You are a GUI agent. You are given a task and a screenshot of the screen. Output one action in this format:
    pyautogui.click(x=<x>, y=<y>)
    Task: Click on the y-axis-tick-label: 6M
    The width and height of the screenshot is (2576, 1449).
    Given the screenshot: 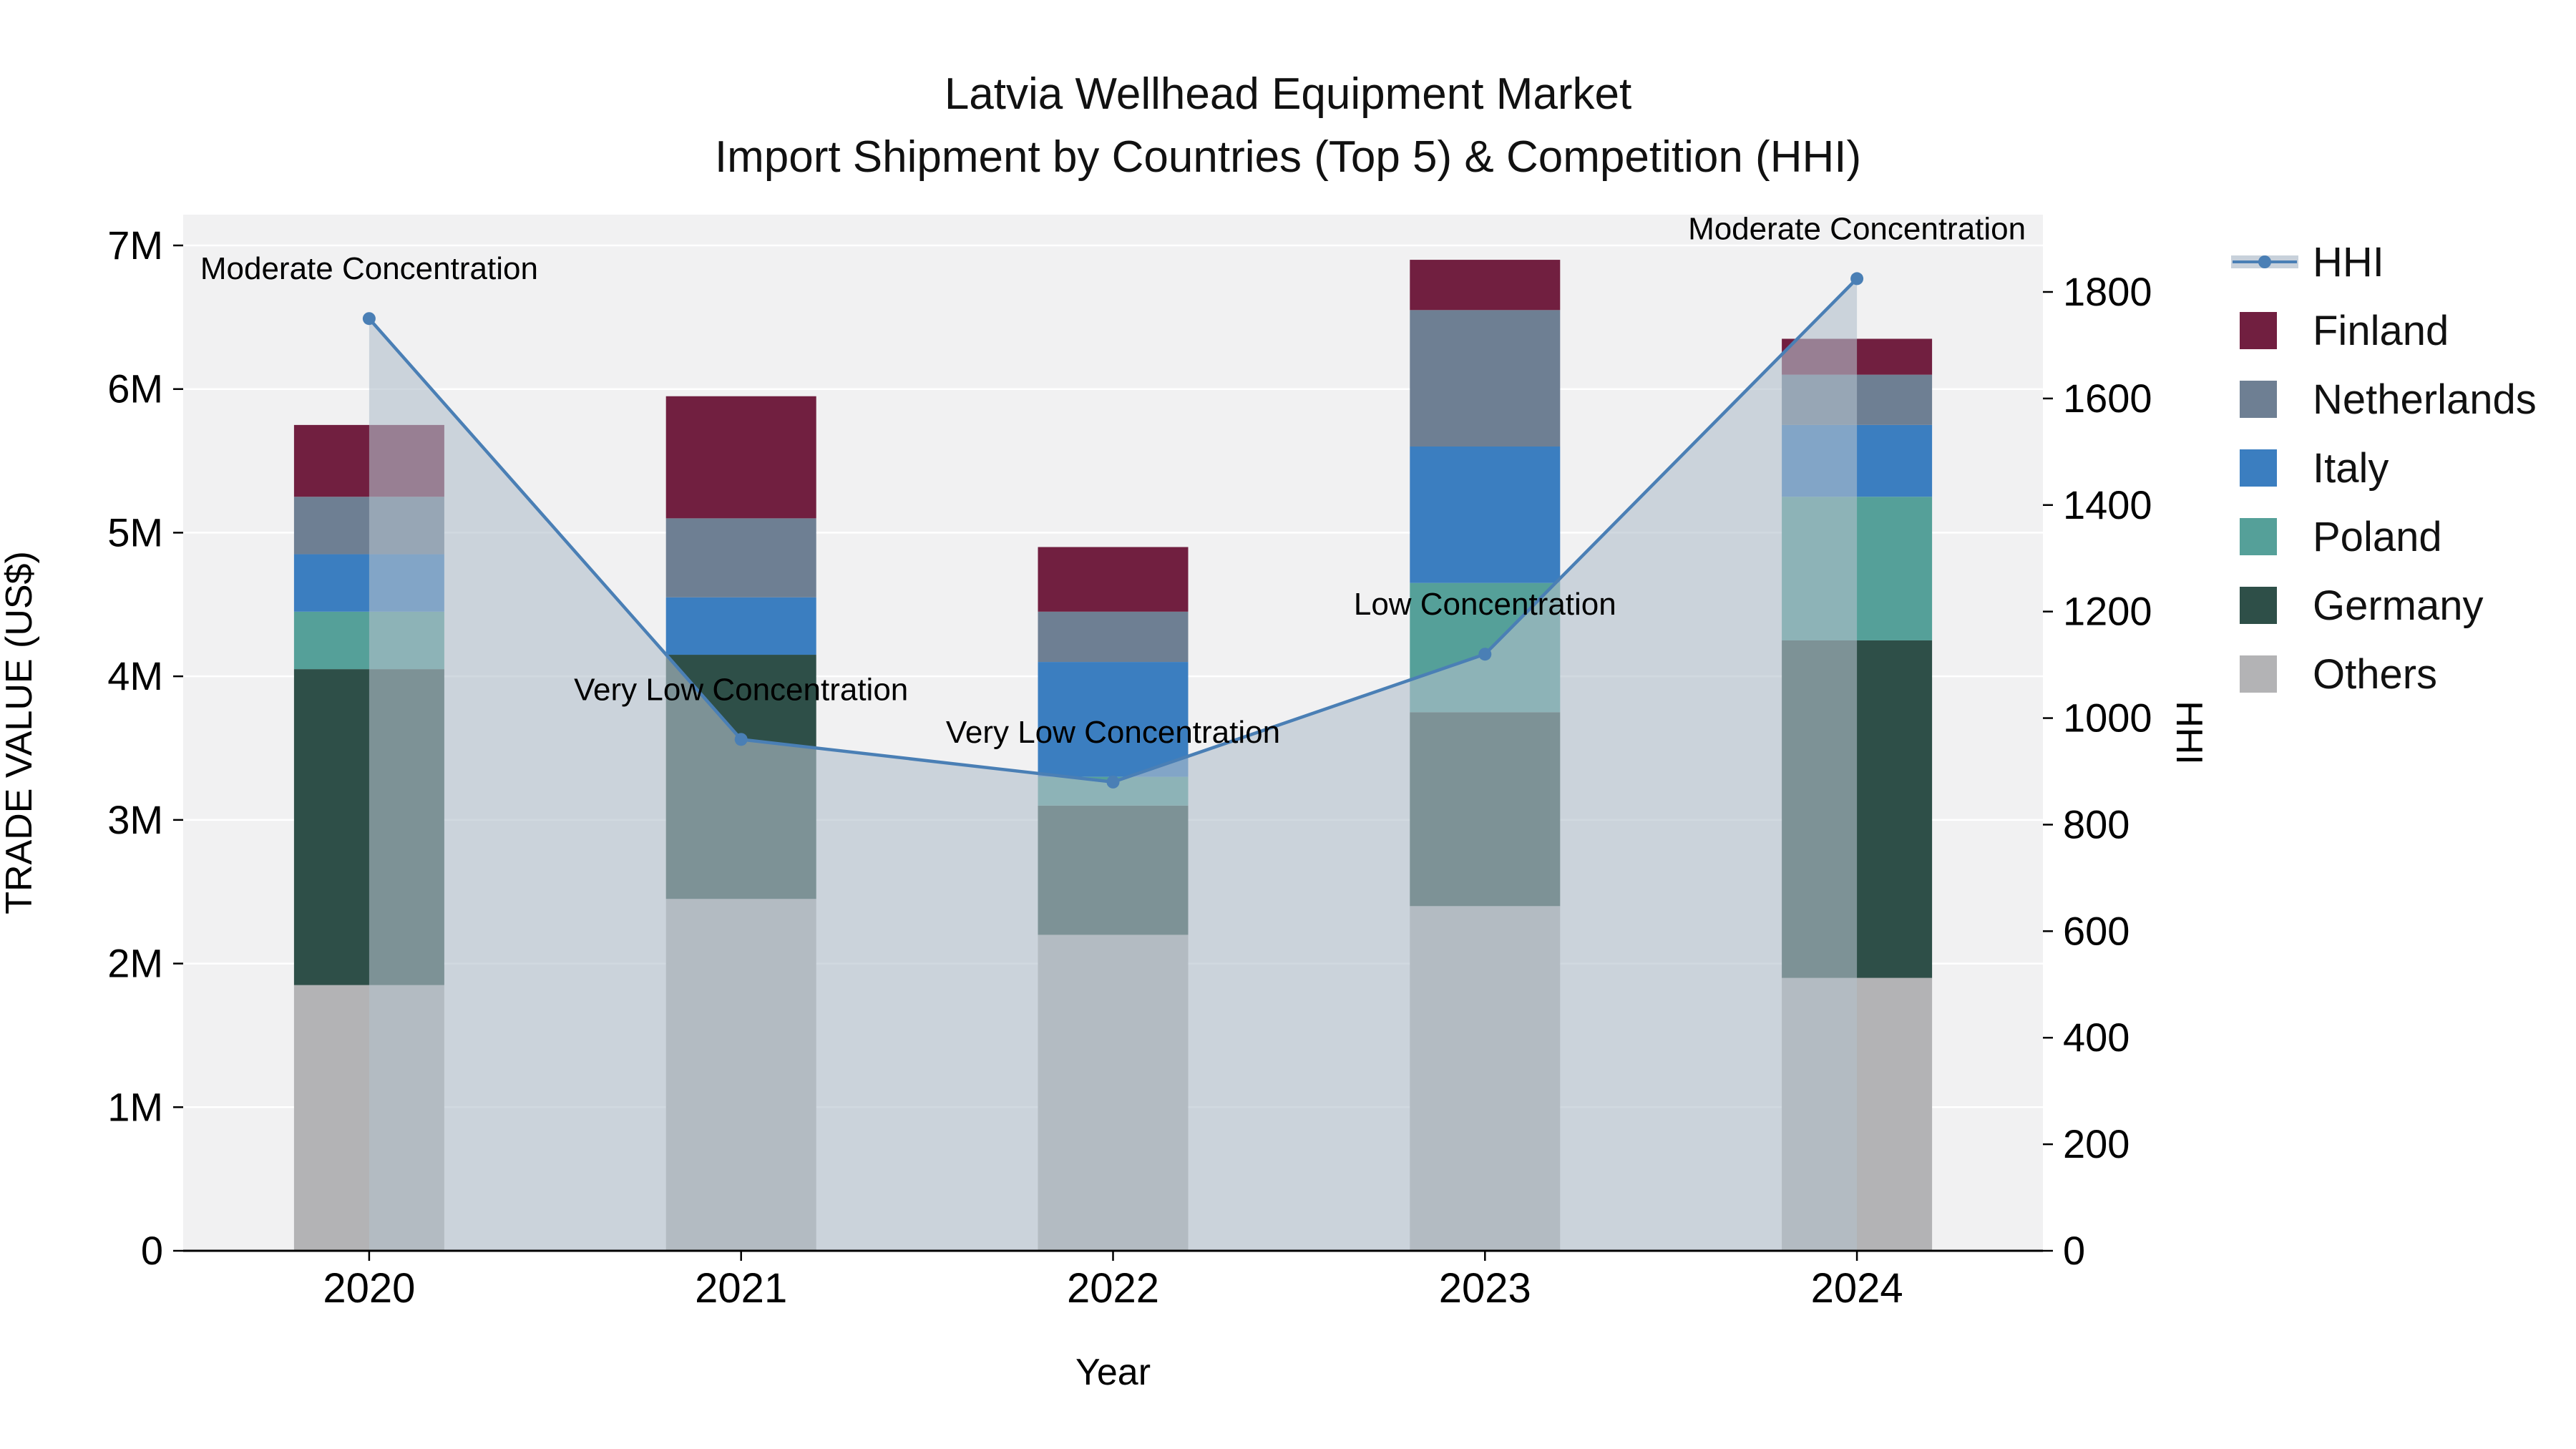 What is the action you would take?
    pyautogui.click(x=135, y=389)
    